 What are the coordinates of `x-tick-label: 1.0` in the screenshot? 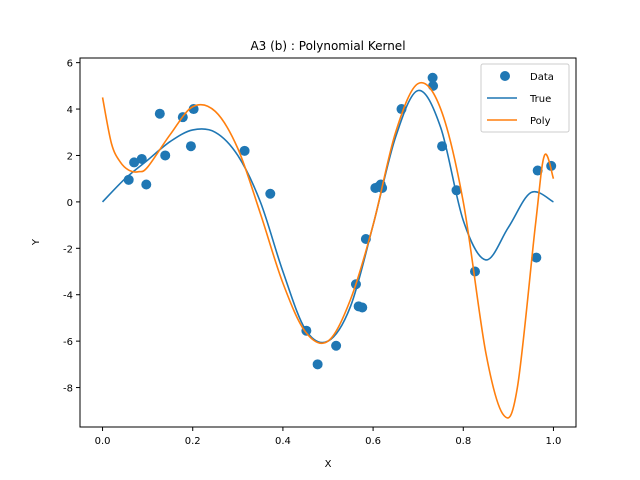 It's located at (554, 441).